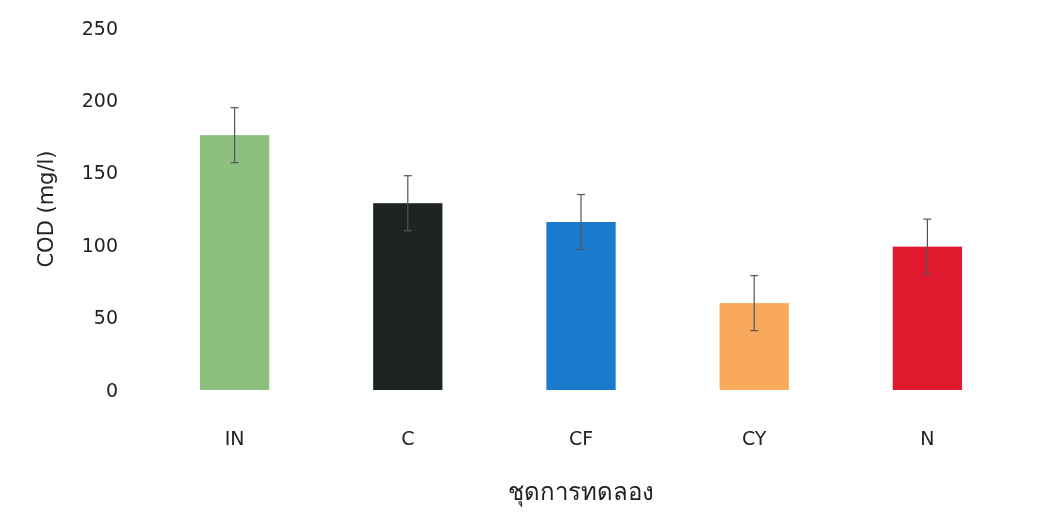  Describe the element at coordinates (754, 438) in the screenshot. I see `x-tick-label: CY` at that location.